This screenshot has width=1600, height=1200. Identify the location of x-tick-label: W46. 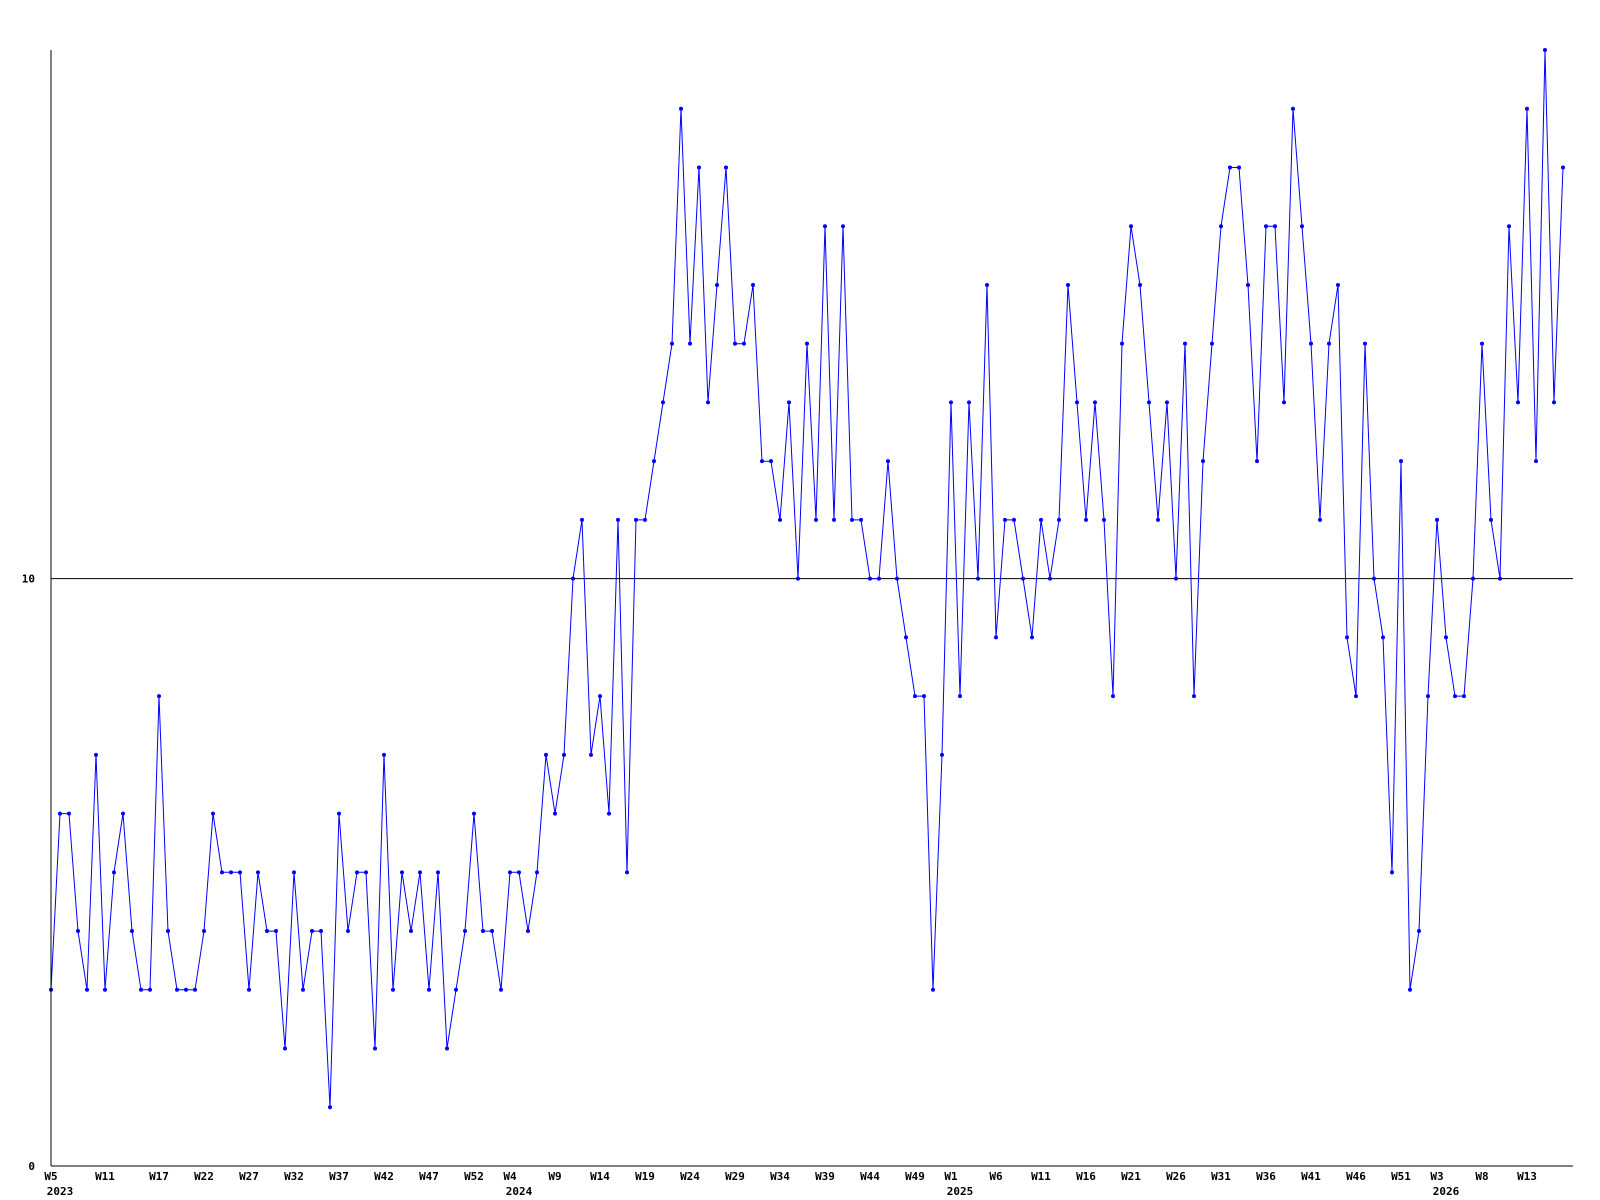
(1356, 1176).